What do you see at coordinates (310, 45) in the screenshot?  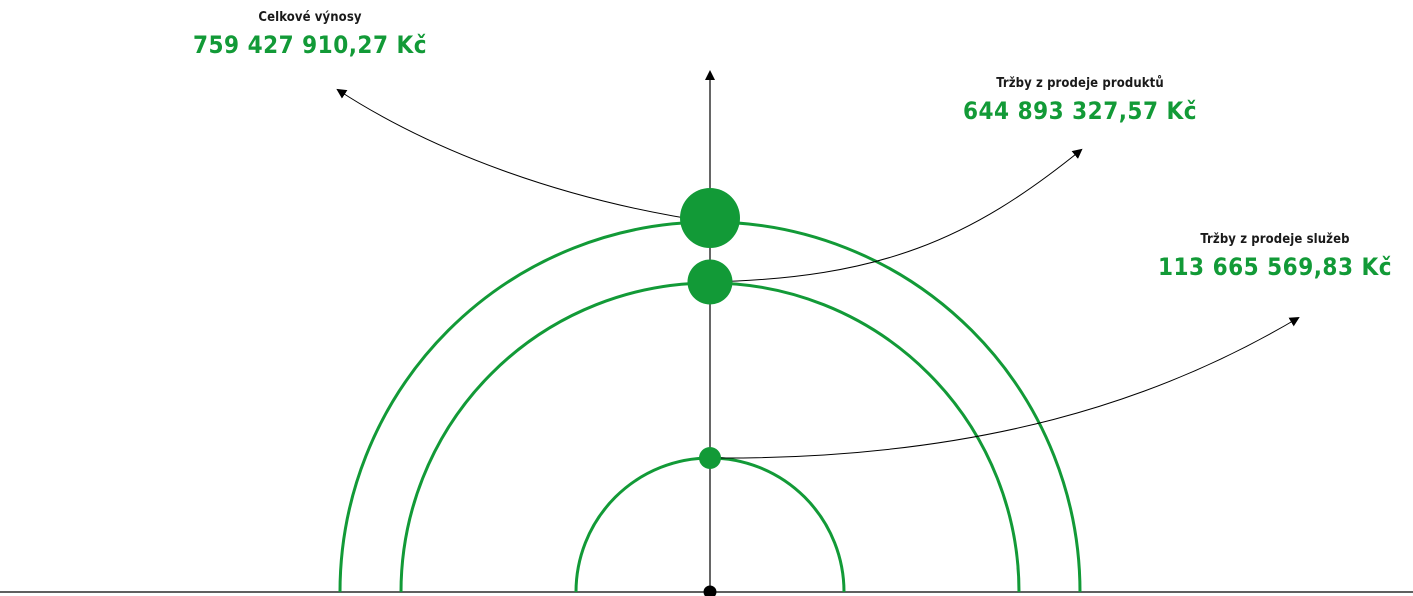 I see `value-total-revenue: 759 427 910,27 Kč` at bounding box center [310, 45].